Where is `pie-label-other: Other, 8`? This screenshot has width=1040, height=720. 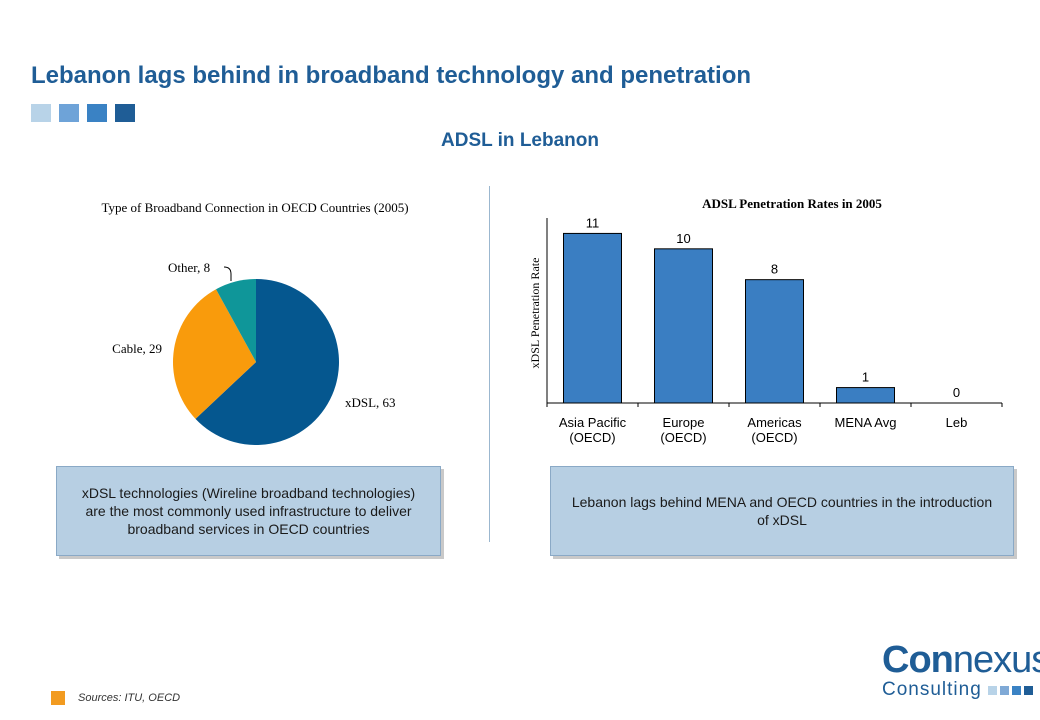 pie-label-other: Other, 8 is located at coordinates (189, 267).